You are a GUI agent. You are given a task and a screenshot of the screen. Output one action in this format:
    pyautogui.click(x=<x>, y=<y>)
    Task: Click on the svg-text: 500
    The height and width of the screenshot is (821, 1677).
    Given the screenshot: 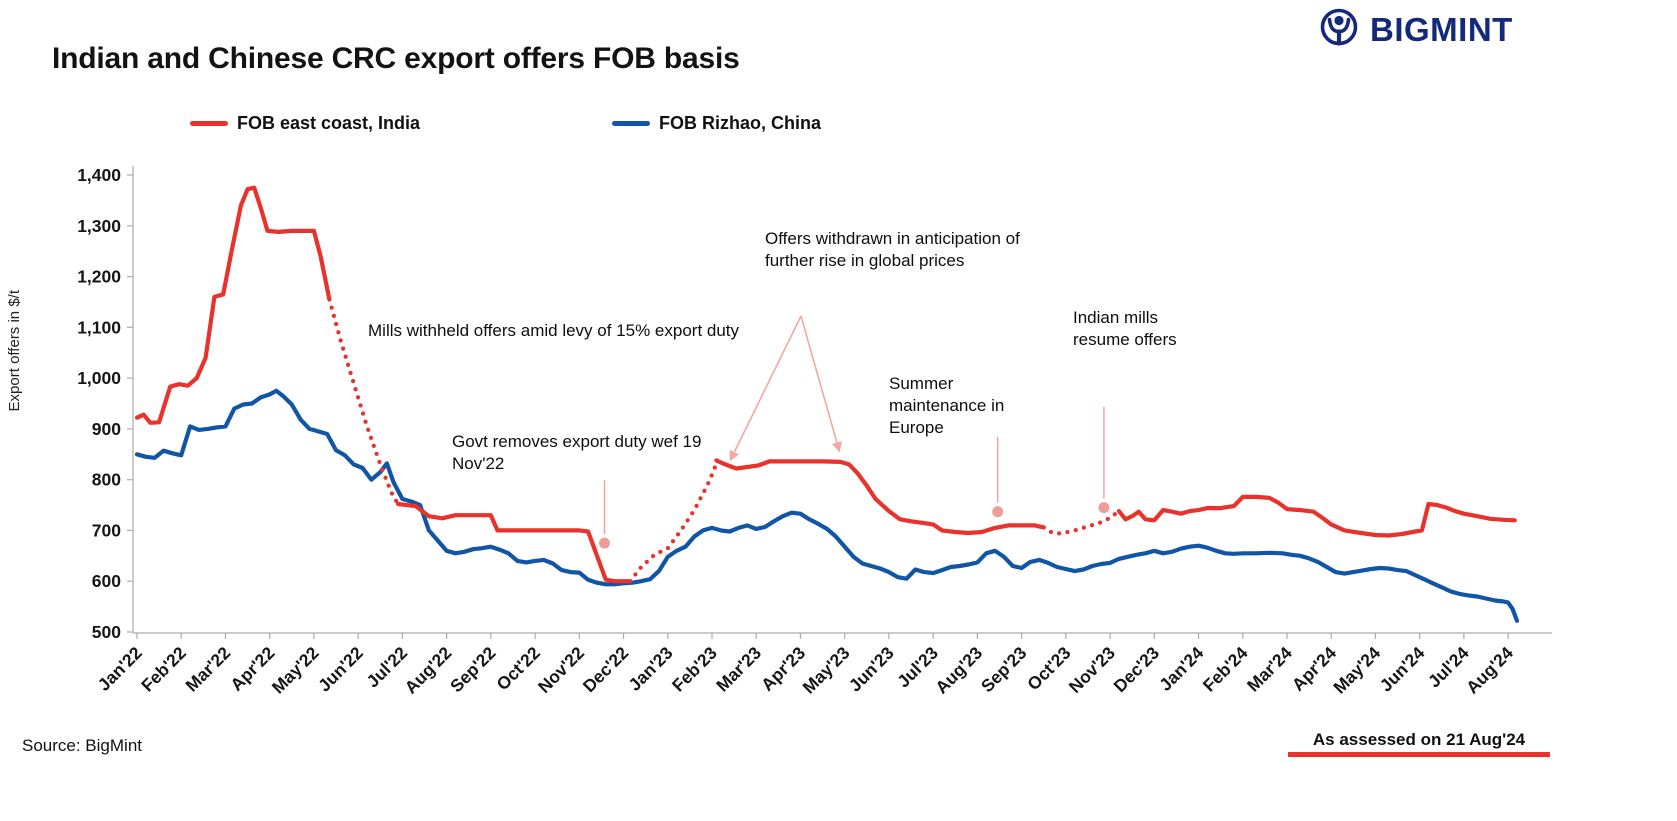 What is the action you would take?
    pyautogui.click(x=106, y=632)
    